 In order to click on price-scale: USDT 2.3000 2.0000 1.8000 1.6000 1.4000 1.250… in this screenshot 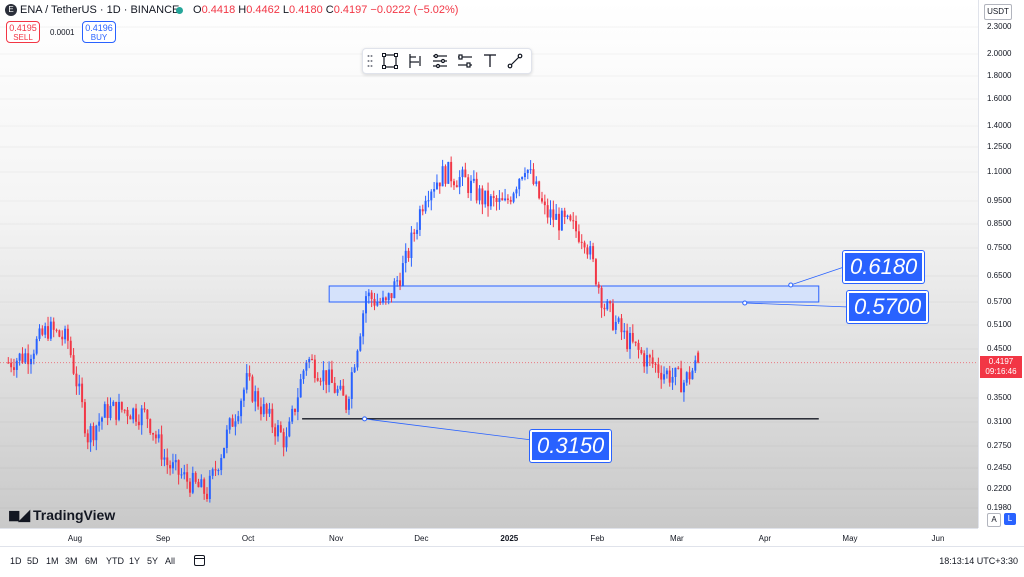, I will do `click(1001, 264)`.